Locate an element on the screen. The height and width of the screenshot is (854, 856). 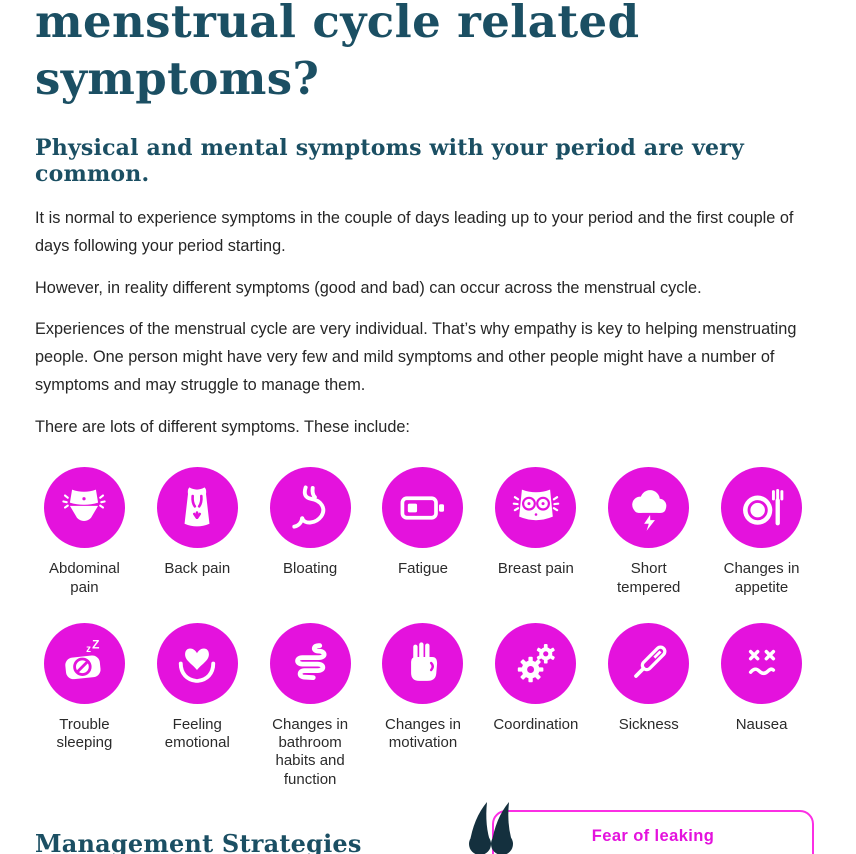
plate-and-fork-icon is located at coordinates (762, 508).